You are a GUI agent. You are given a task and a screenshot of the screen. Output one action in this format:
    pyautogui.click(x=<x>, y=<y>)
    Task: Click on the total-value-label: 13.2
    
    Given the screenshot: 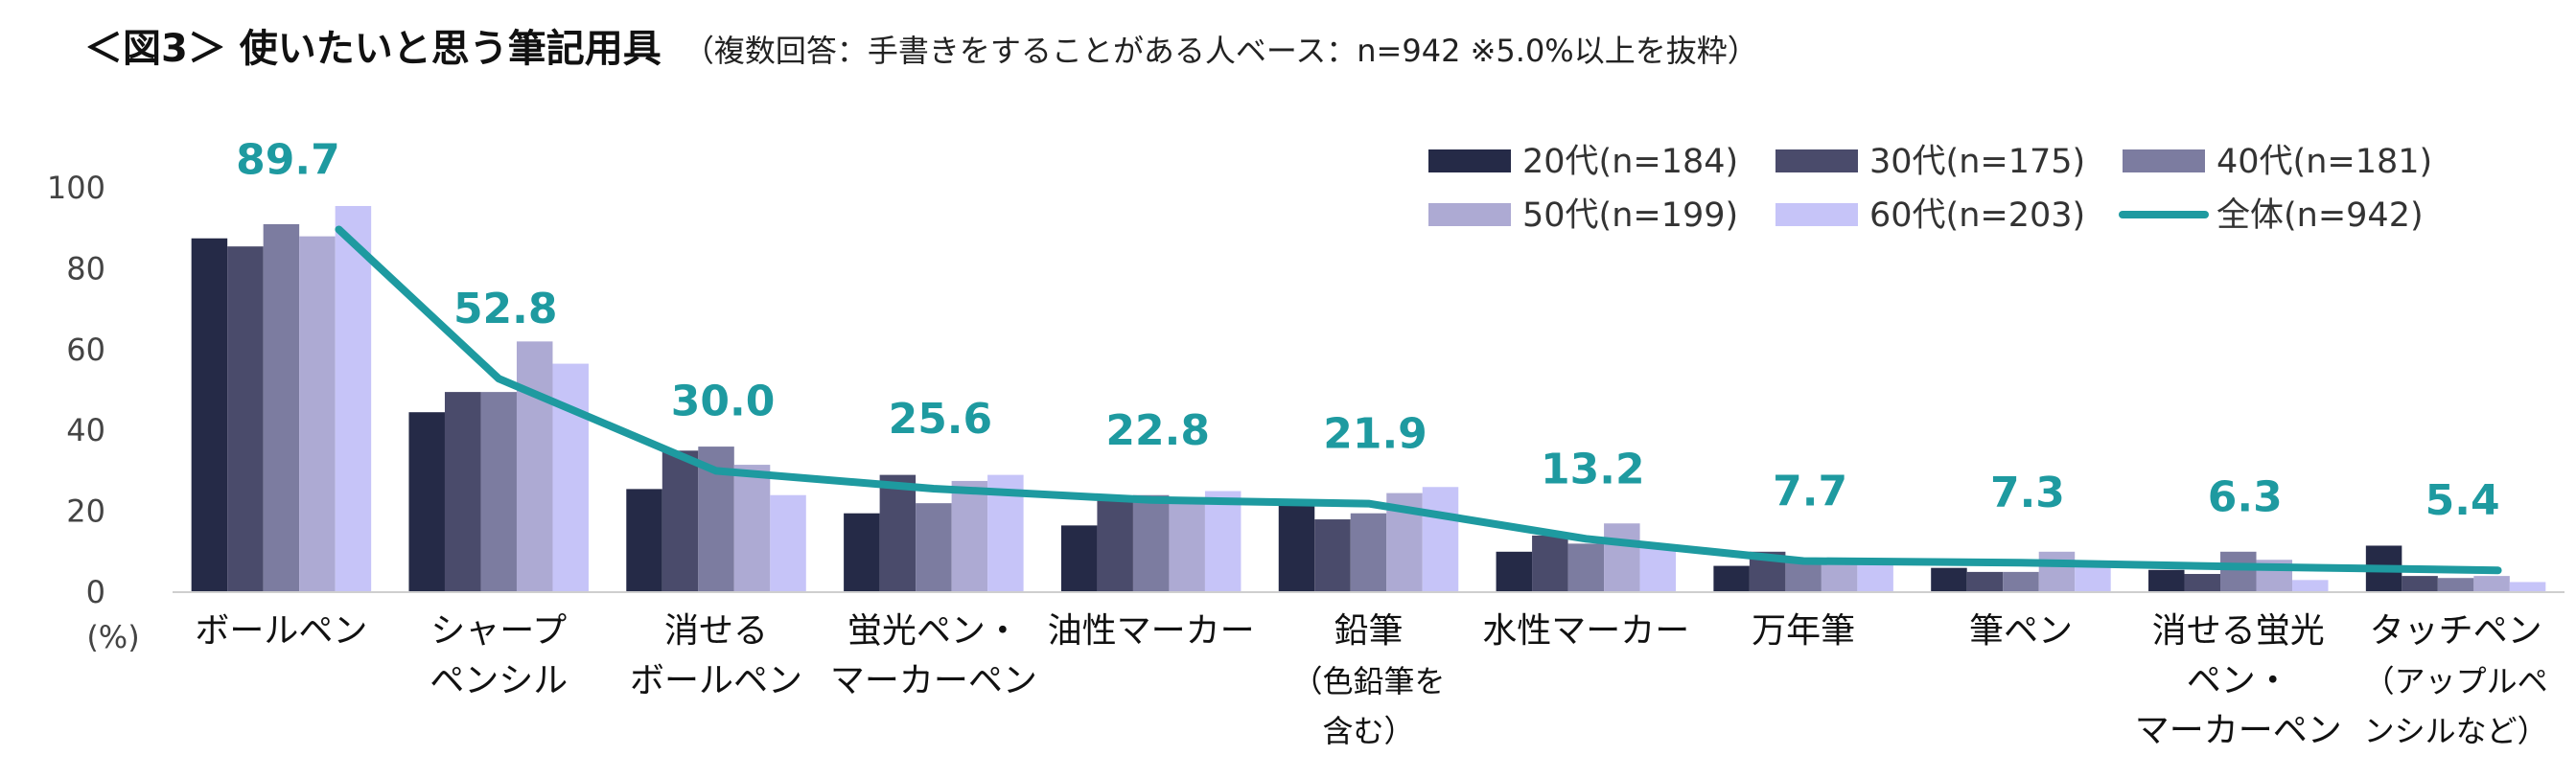 What is the action you would take?
    pyautogui.click(x=1593, y=469)
    